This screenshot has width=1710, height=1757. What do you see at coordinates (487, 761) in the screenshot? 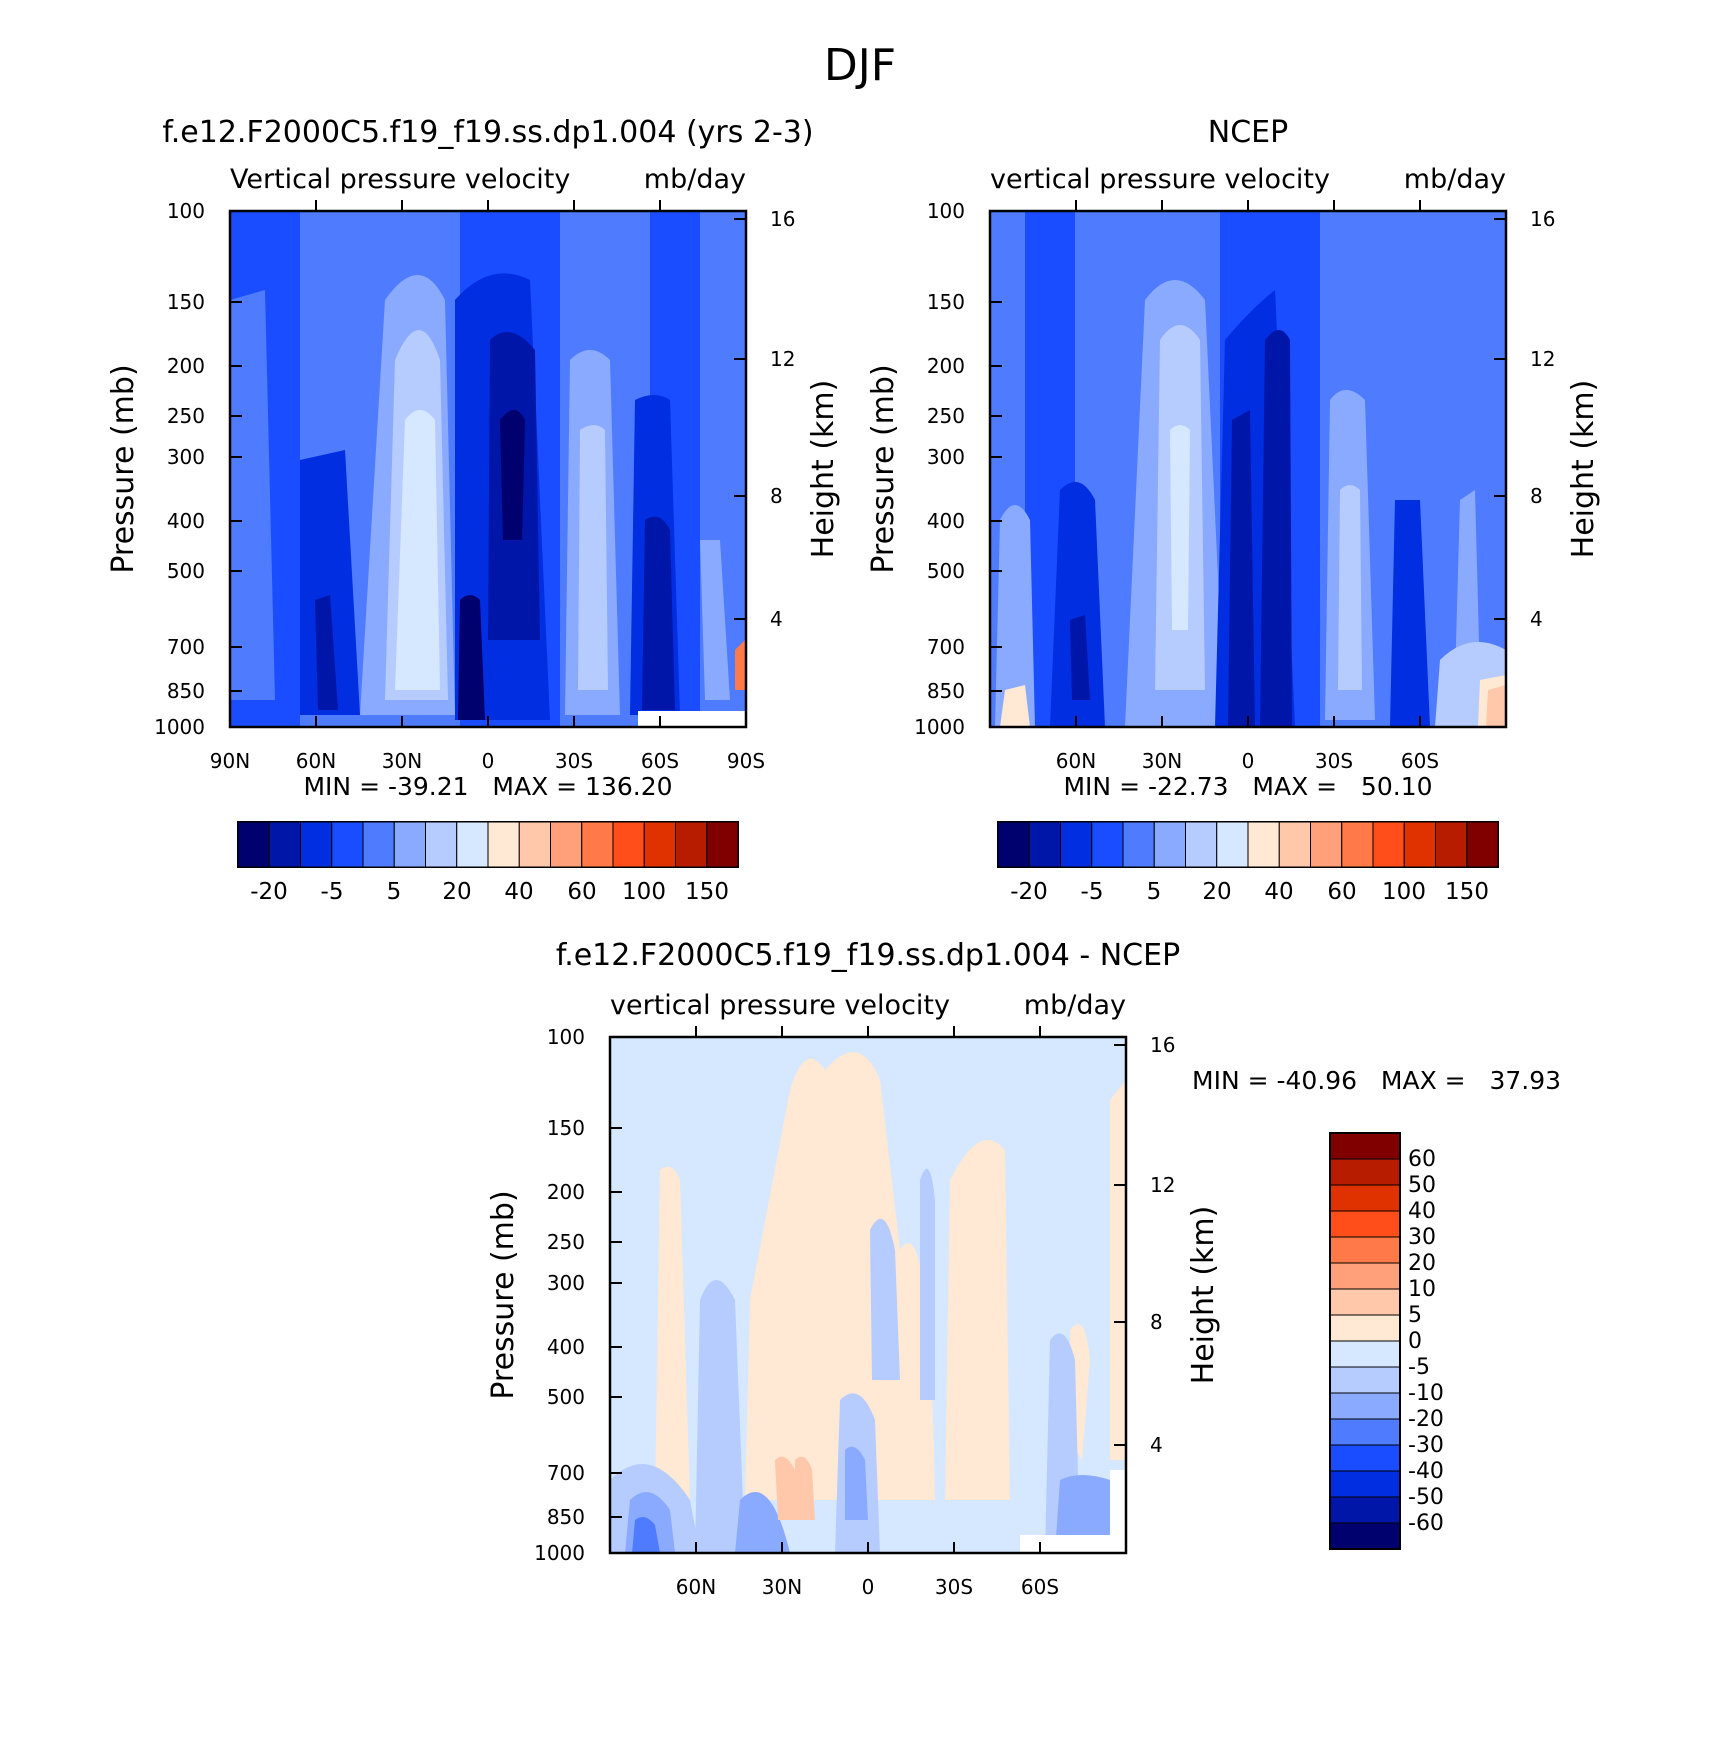
I see `x-tick-labels: 90N 60N 30N 0 30S 60S 90S` at bounding box center [487, 761].